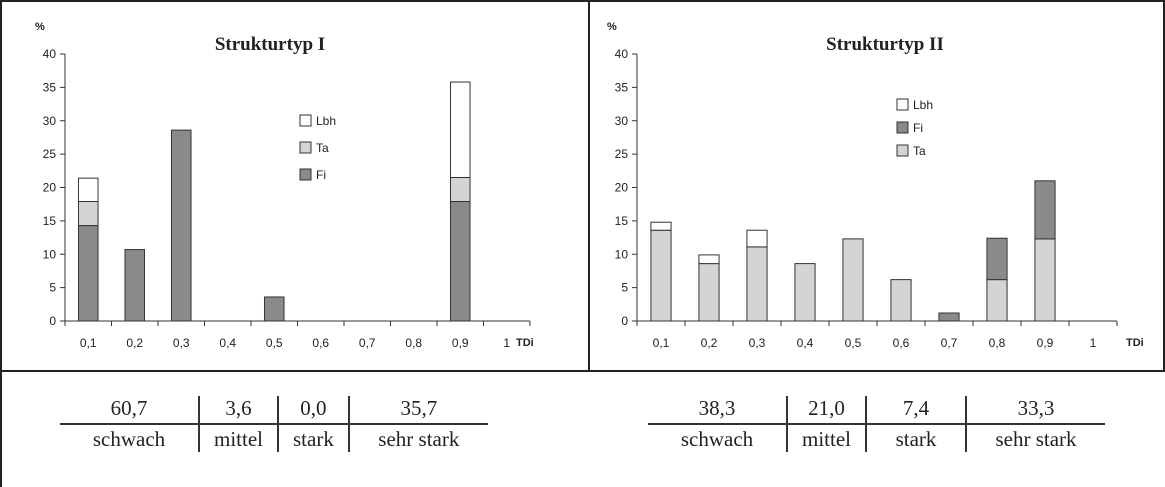 The height and width of the screenshot is (487, 1165). Describe the element at coordinates (1036, 408) in the screenshot. I see `summary-value-sehr-stark: 33,3` at that location.